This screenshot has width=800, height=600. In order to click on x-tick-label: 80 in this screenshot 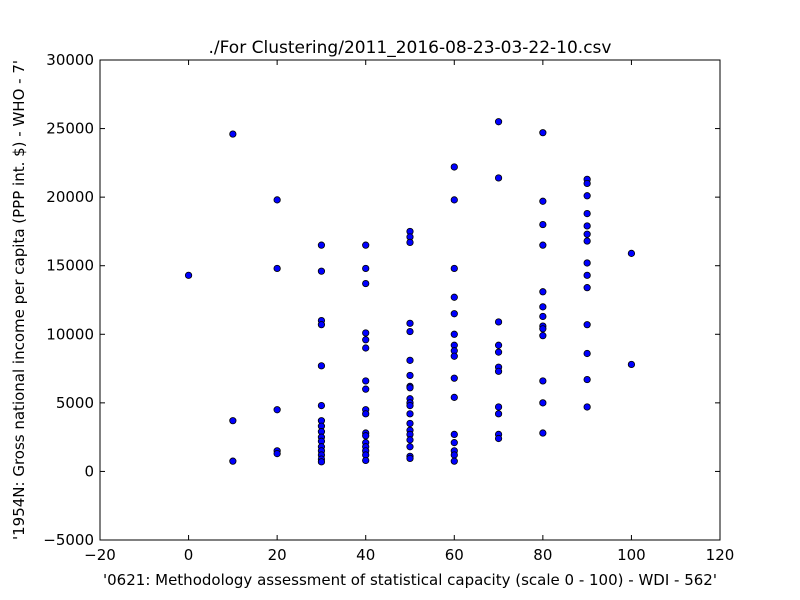, I will do `click(542, 555)`.